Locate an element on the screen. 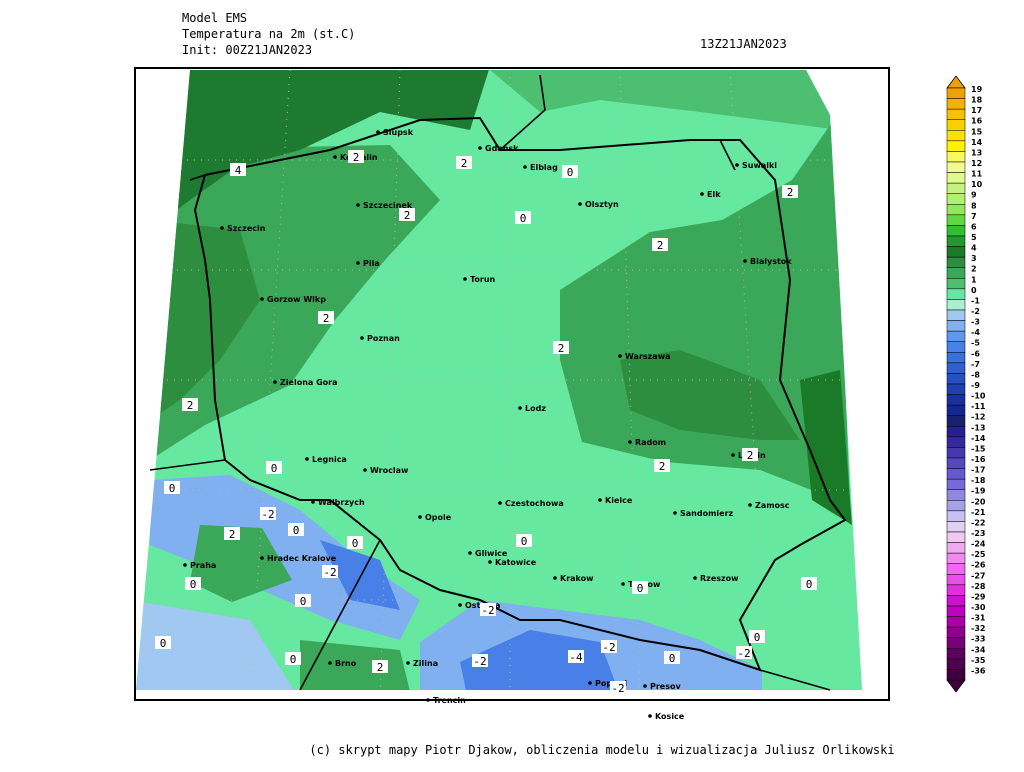 This screenshot has height=772, width=1024. city-label: Zilina is located at coordinates (425, 663).